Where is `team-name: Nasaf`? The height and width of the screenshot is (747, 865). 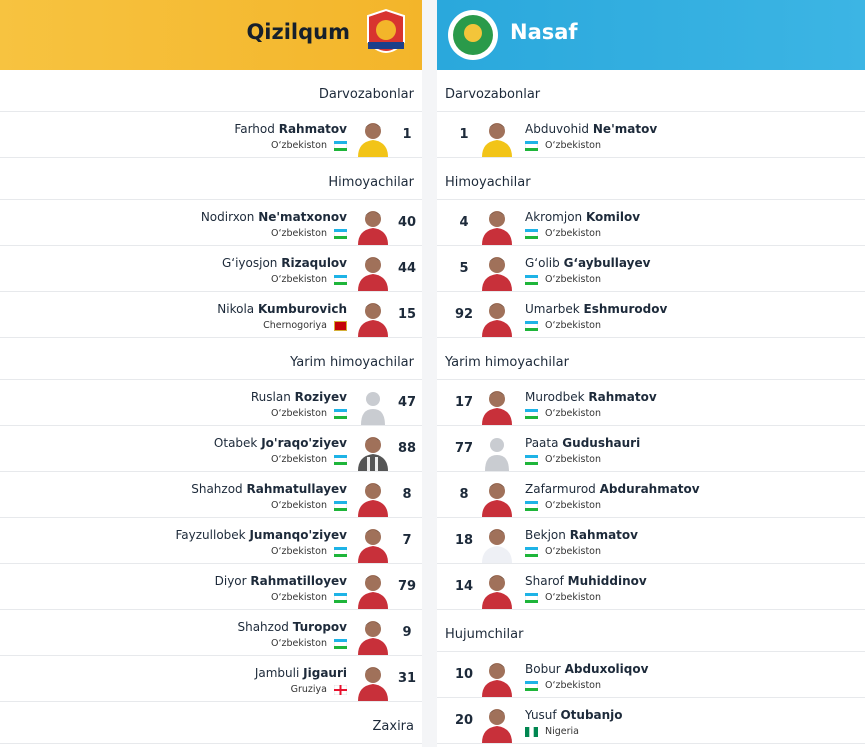
team-name: Nasaf is located at coordinates (544, 32).